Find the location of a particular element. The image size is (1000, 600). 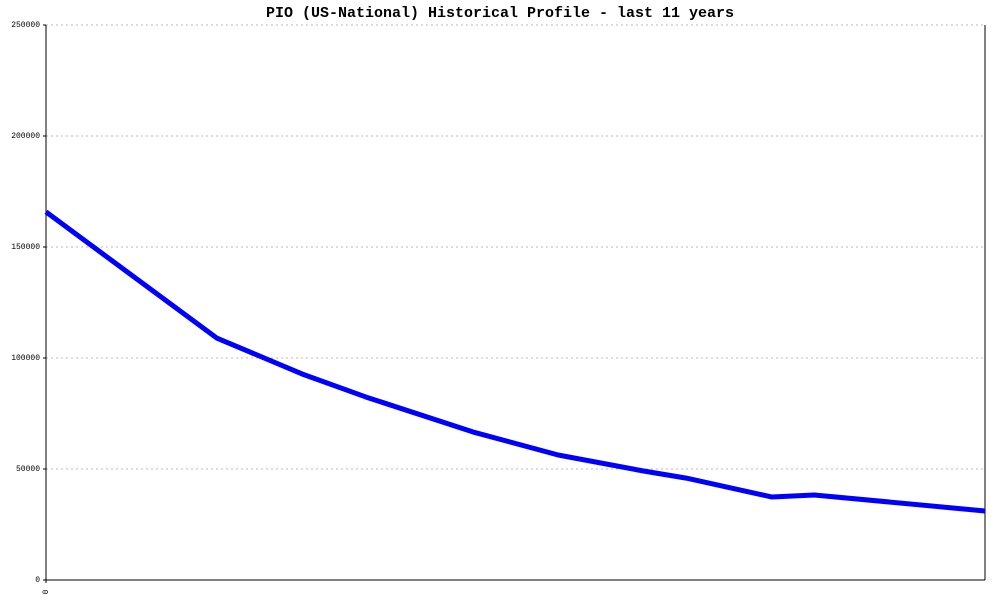

y-tick-label: 100000 is located at coordinates (25, 358).